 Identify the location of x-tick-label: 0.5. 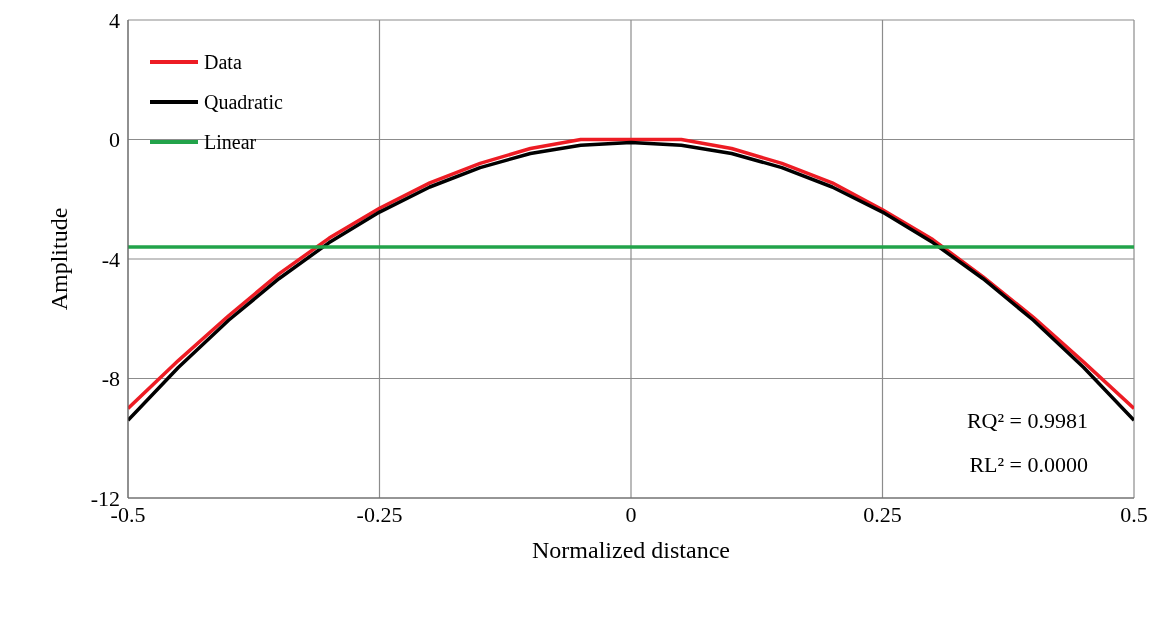
(1134, 514).